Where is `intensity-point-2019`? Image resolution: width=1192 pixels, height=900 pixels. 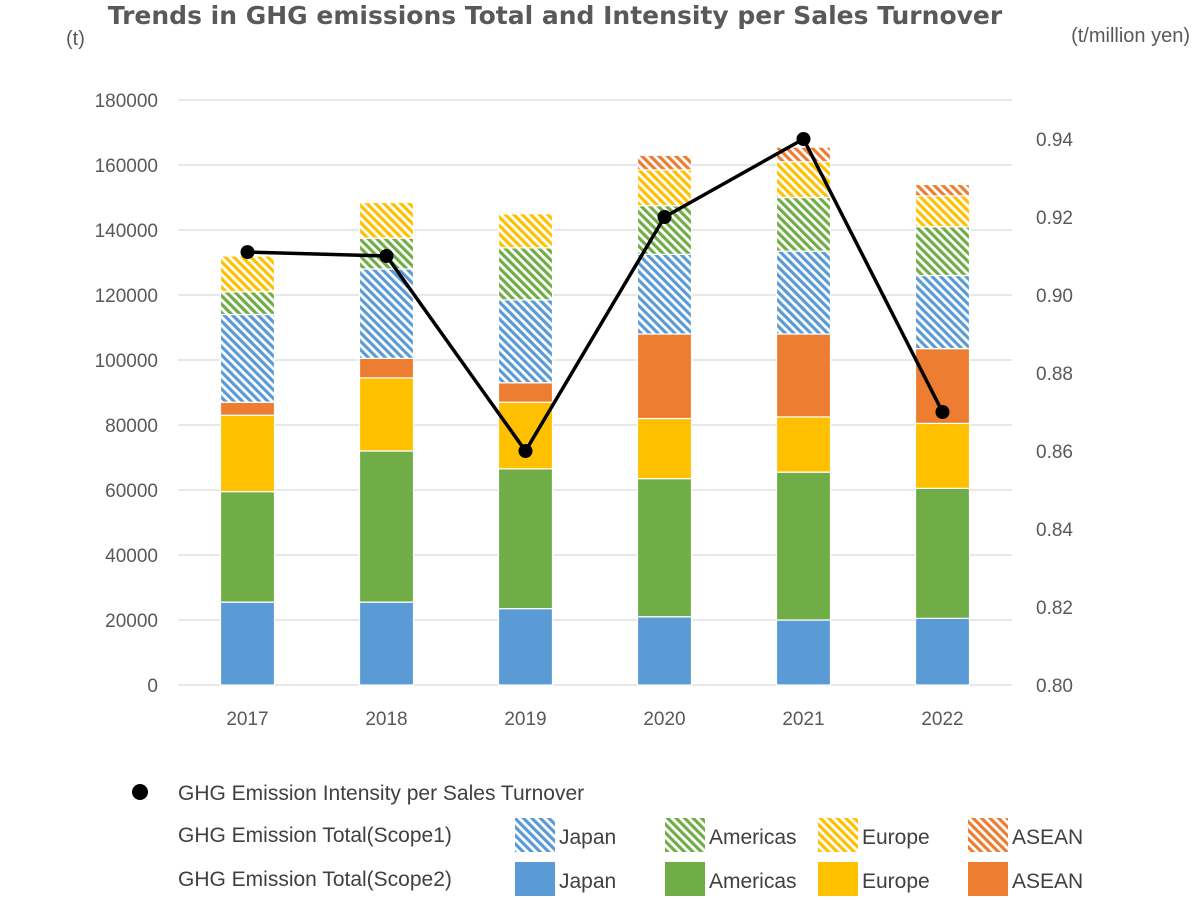
intensity-point-2019 is located at coordinates (525, 451).